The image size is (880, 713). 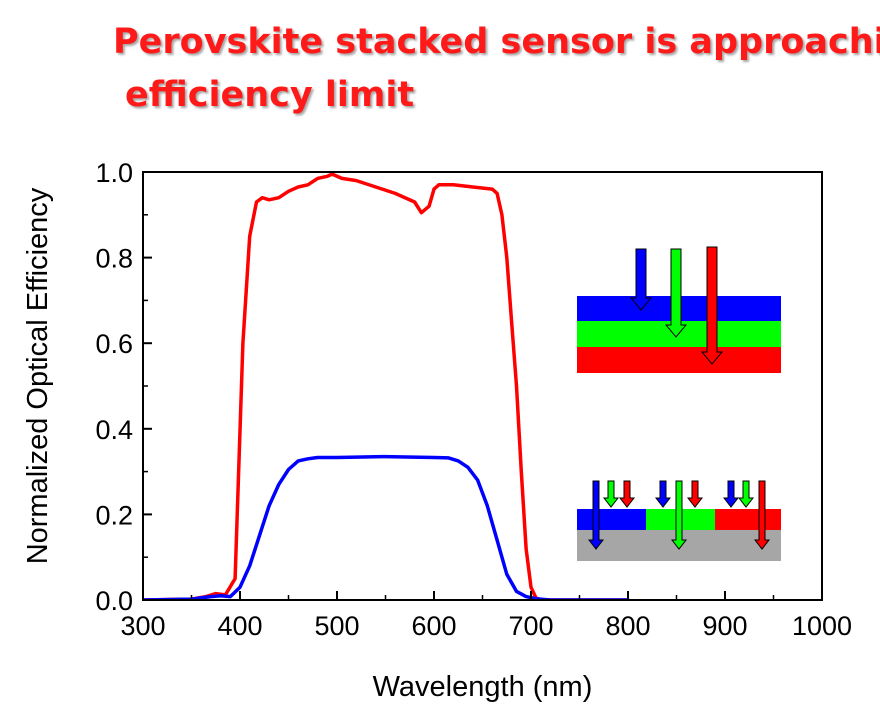 What do you see at coordinates (663, 494) in the screenshot?
I see `filter-arrow-blue-small-icon` at bounding box center [663, 494].